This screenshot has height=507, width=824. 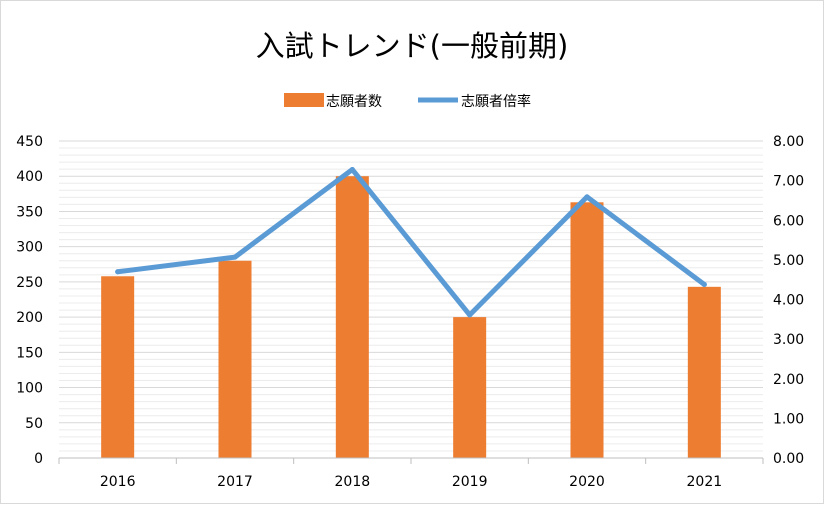 I want to click on y-left-tick-label: 300, so click(x=29, y=248).